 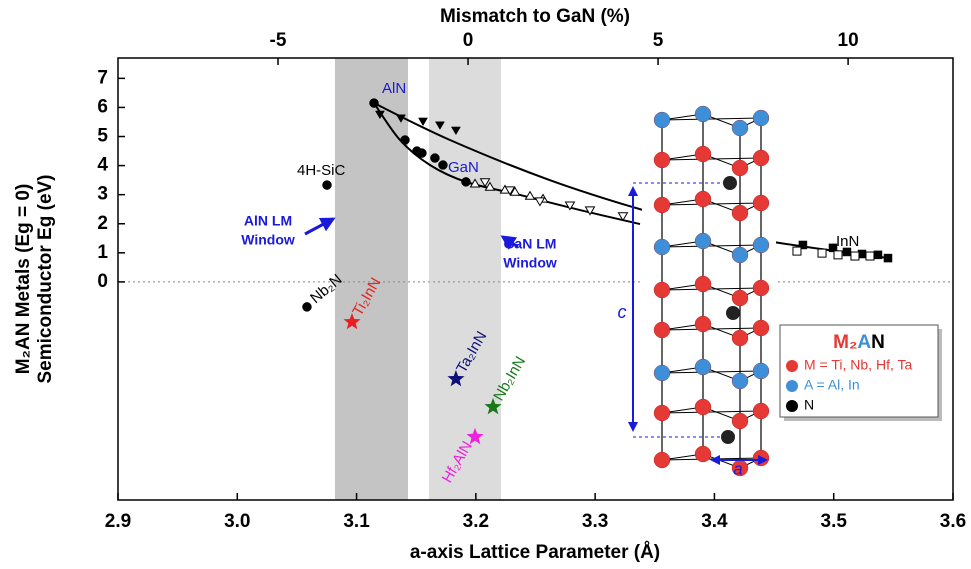 I want to click on y-tick-label: 2, so click(x=102, y=223).